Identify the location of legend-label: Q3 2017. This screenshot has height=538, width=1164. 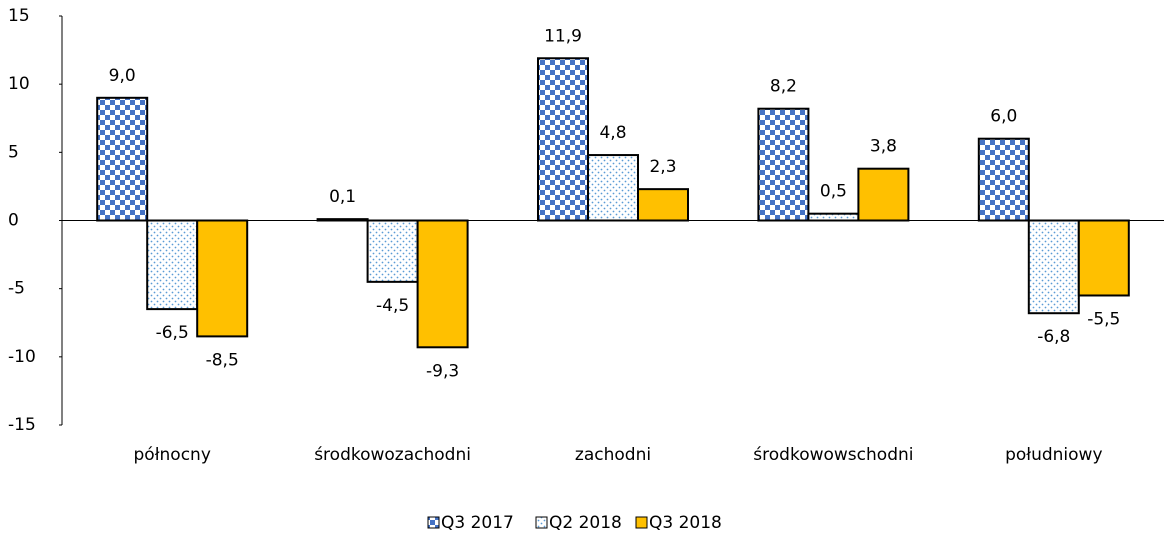
(477, 523).